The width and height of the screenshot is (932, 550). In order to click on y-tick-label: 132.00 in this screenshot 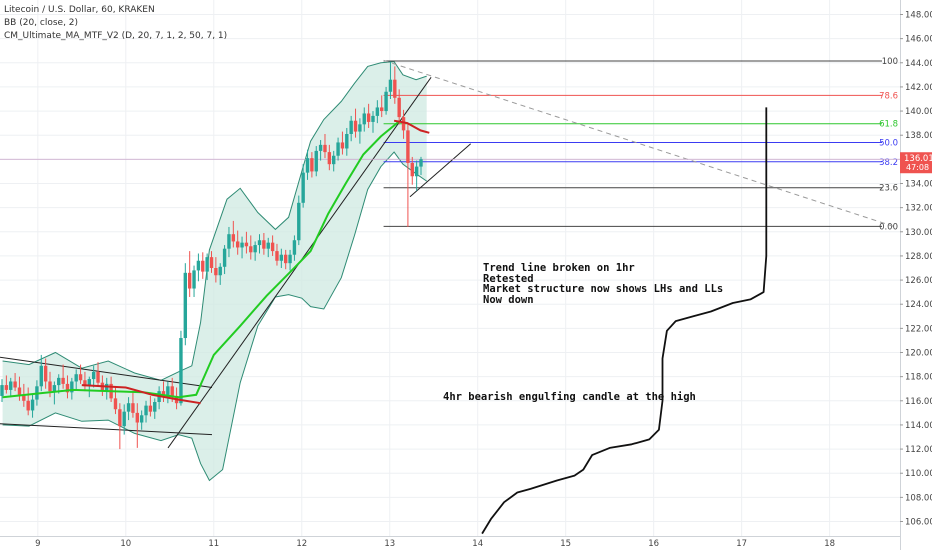, I will do `click(918, 209)`.